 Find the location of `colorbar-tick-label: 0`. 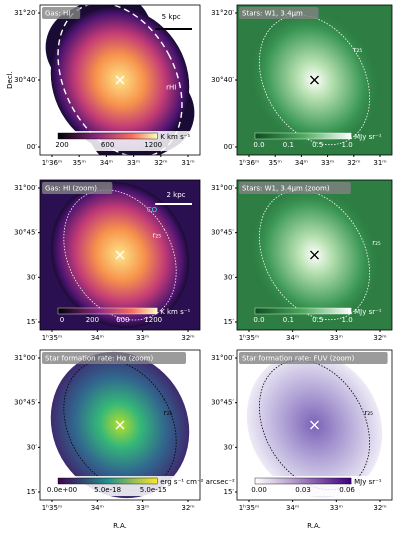

colorbar-tick-label: 0 is located at coordinates (62, 320).